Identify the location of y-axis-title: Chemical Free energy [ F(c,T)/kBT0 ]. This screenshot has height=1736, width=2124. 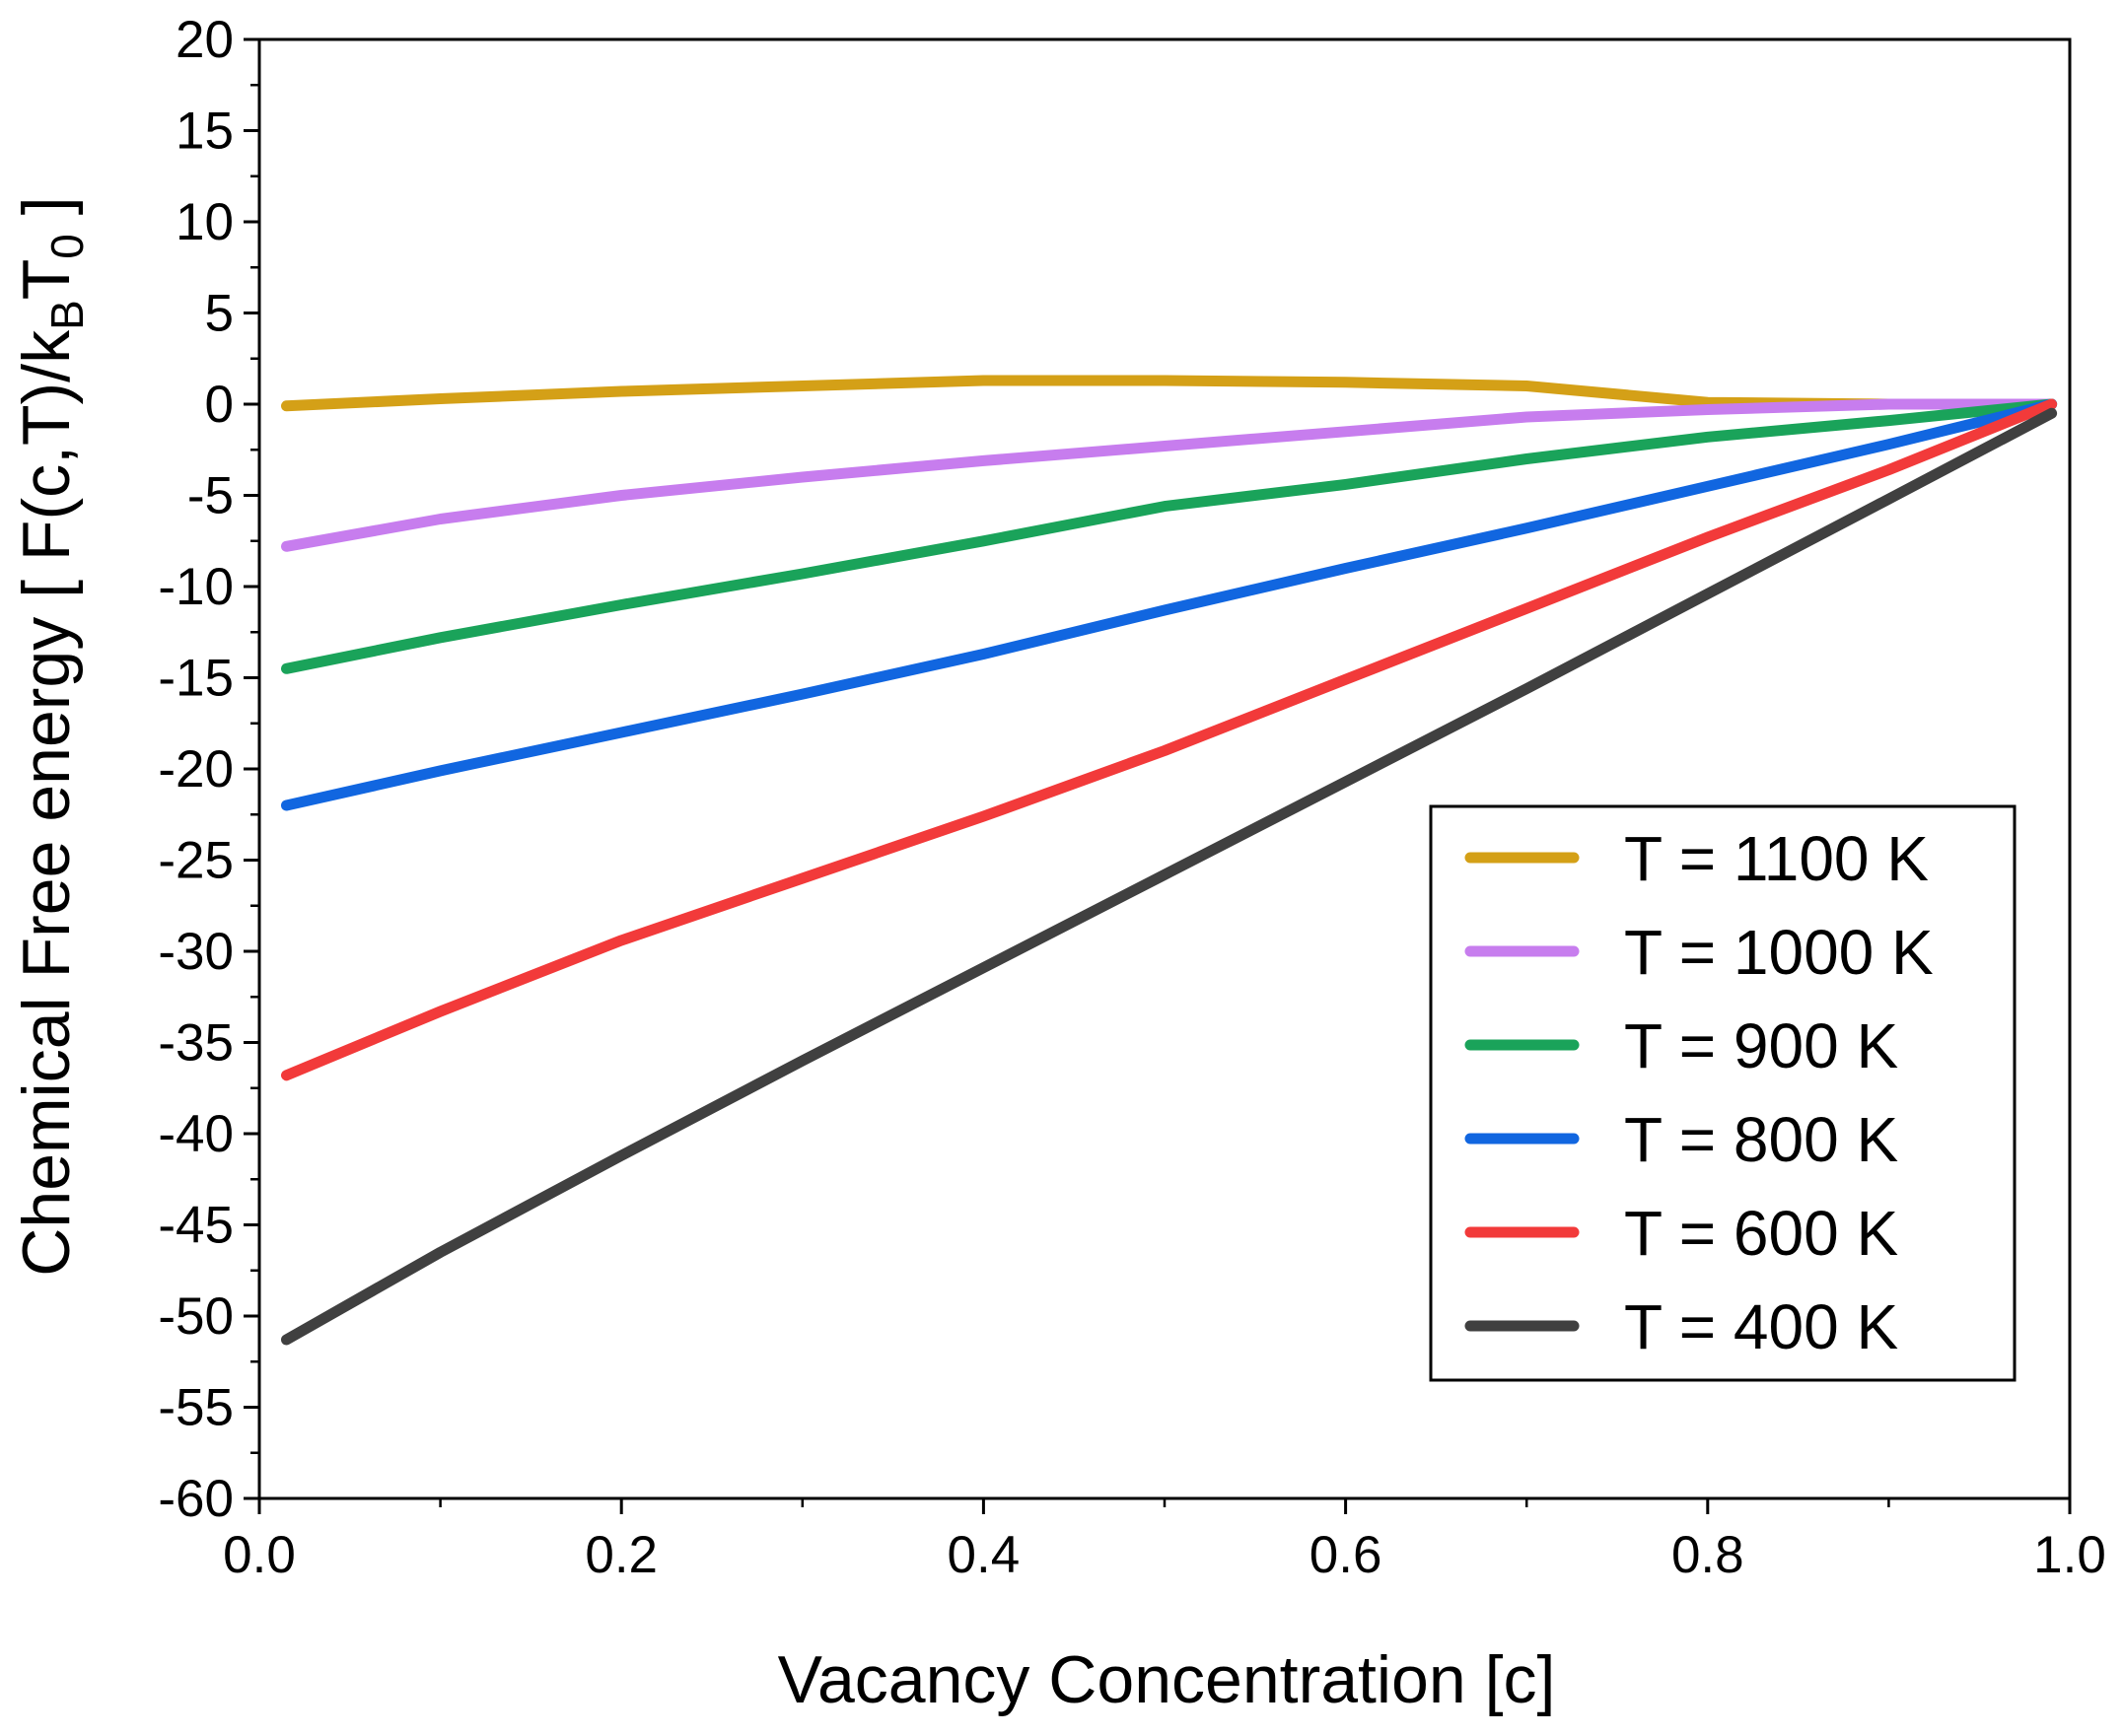
(51, 736).